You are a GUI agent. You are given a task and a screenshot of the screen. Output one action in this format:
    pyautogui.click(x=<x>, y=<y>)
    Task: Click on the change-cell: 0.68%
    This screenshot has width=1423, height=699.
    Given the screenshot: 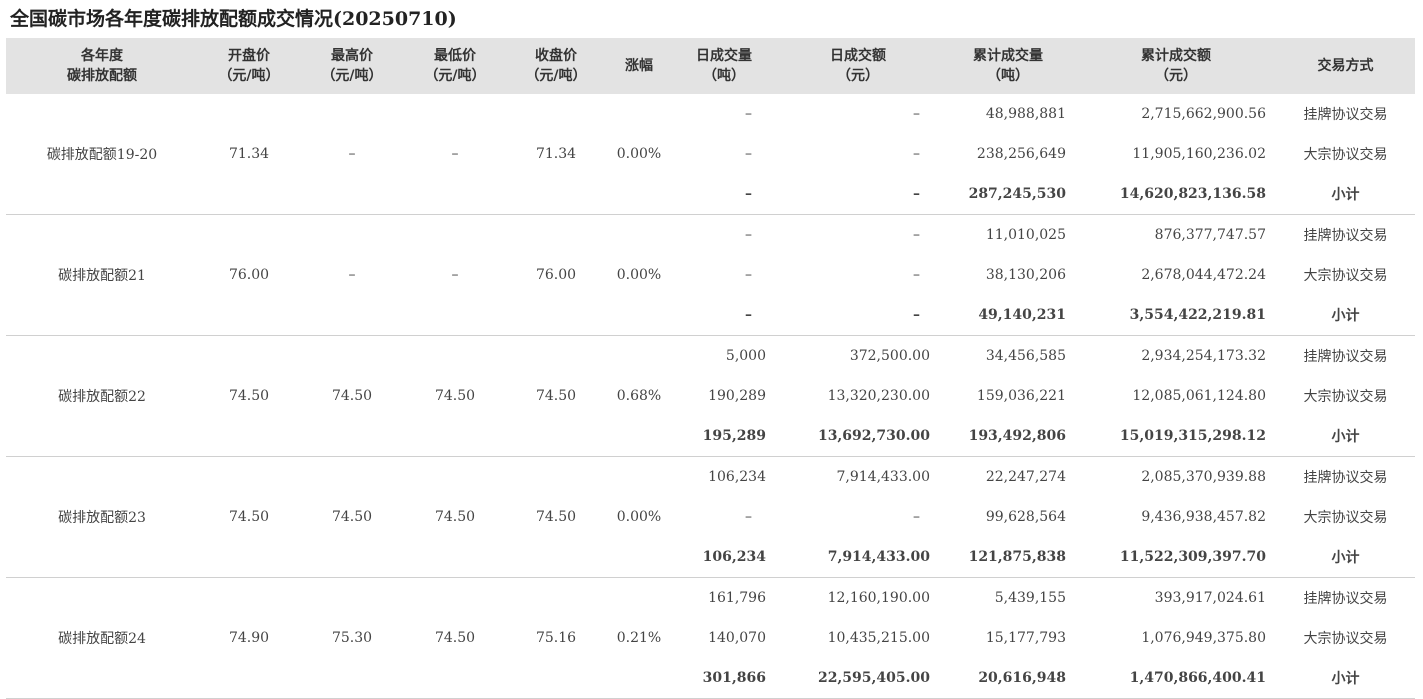 What is the action you would take?
    pyautogui.click(x=639, y=396)
    